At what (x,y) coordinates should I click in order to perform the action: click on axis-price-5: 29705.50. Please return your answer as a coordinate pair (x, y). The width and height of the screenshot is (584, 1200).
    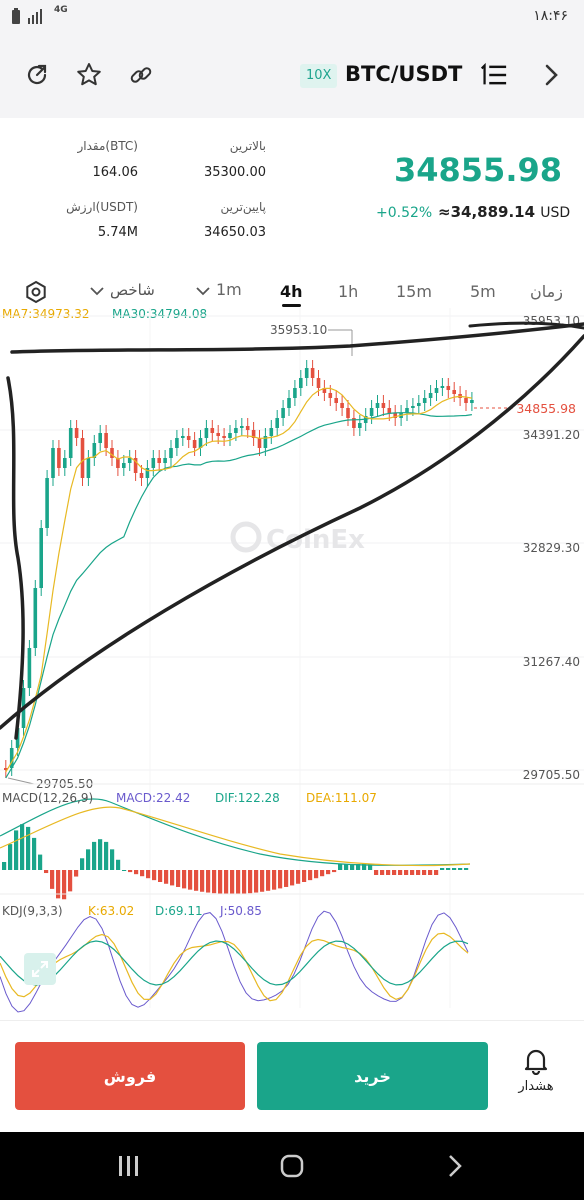
    Looking at the image, I should click on (551, 775).